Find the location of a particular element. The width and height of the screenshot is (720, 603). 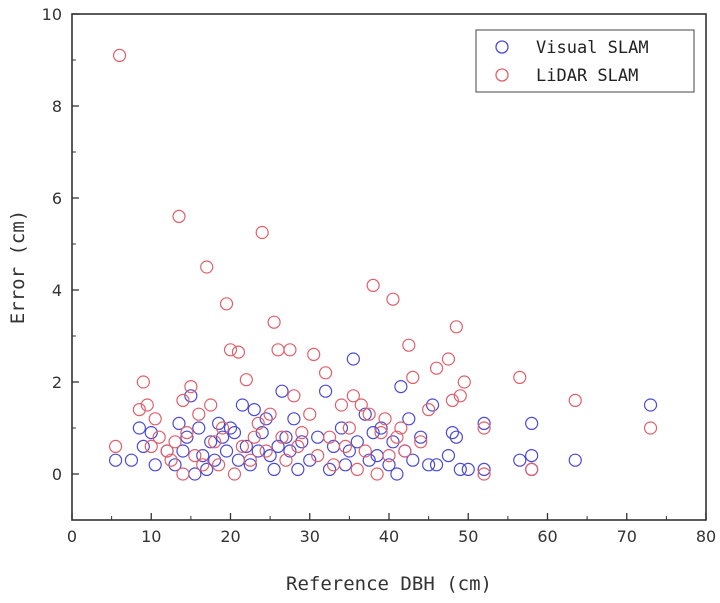

x-axis-title: Reference DBH (cm) is located at coordinates (389, 584).